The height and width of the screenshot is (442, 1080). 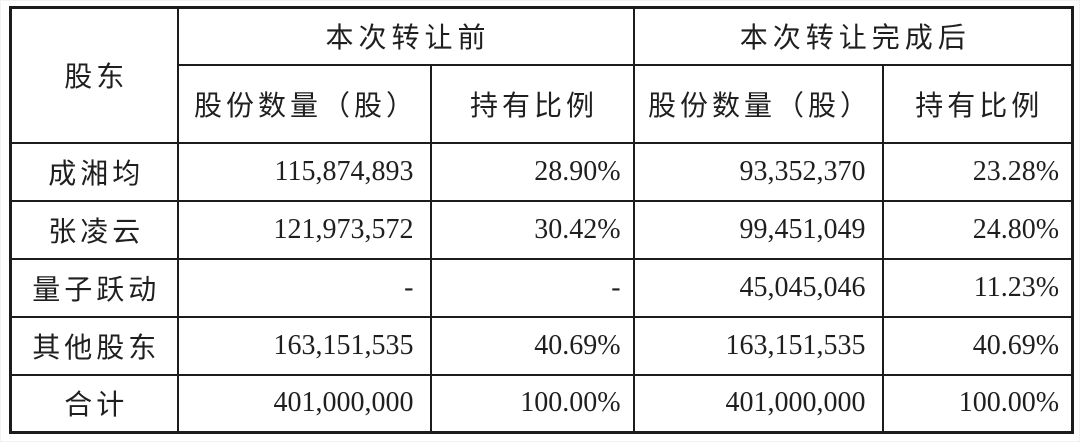 I want to click on cell-shareholder-name: 张凌云, so click(x=94, y=229).